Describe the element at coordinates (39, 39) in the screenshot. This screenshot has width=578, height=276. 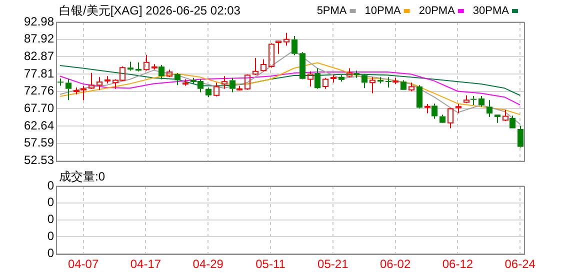
I see `y-tick-label: 87.92` at that location.